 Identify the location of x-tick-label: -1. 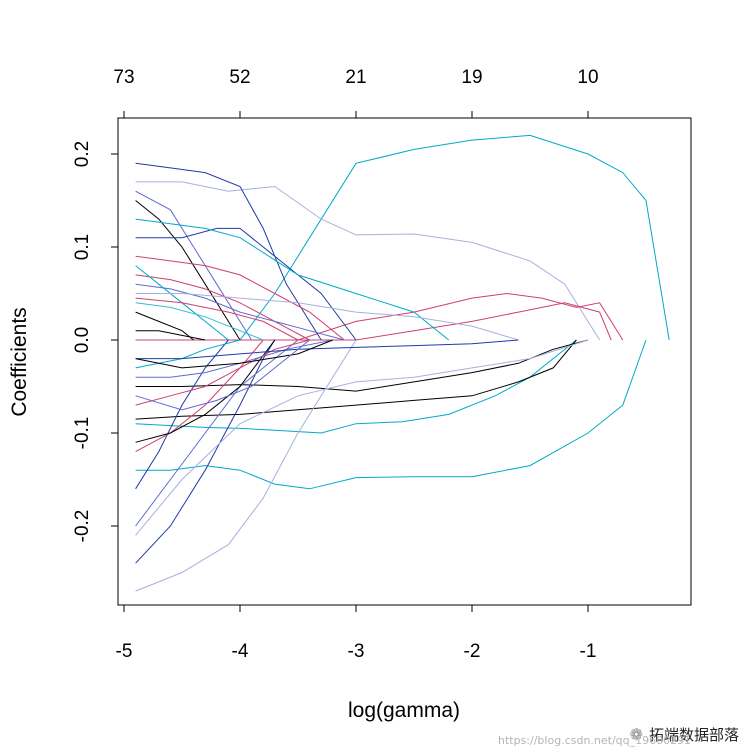
(588, 651).